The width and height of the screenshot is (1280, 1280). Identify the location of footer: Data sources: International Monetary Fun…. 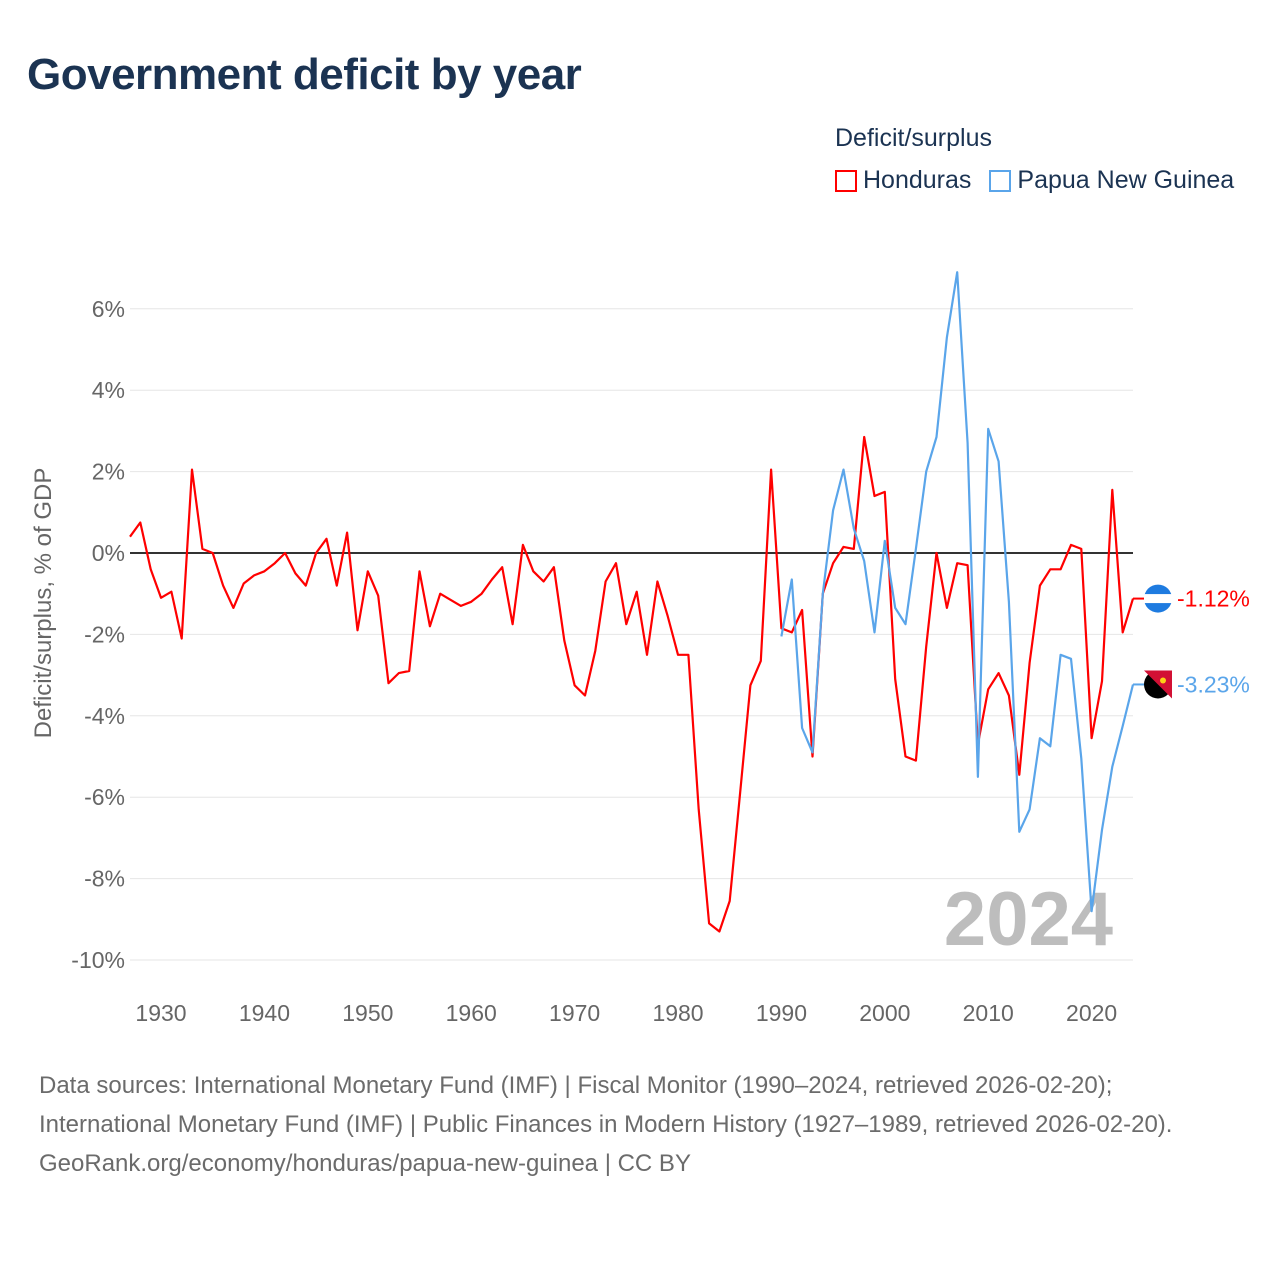
(639, 1124).